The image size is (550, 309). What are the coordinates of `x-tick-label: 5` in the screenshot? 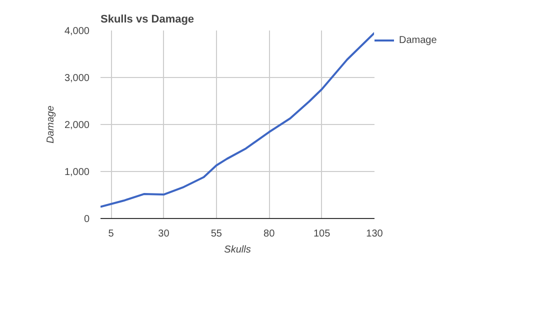 It's located at (111, 234).